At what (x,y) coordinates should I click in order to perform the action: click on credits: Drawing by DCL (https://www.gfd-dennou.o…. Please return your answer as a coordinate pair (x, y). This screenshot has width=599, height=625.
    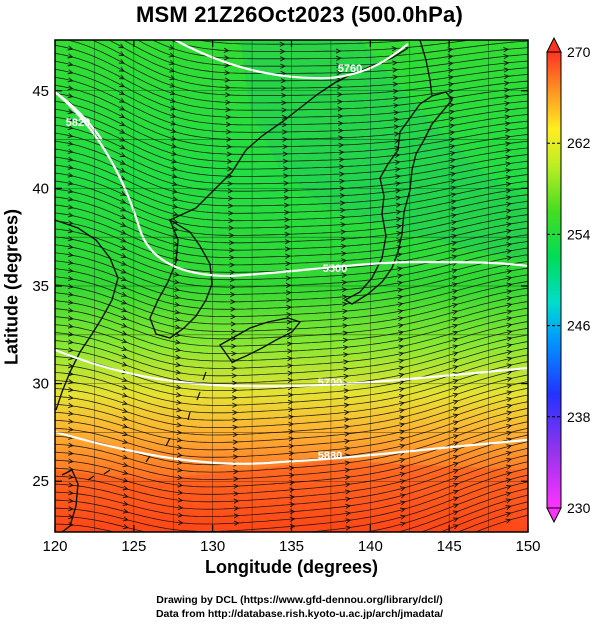
    Looking at the image, I should click on (299, 607).